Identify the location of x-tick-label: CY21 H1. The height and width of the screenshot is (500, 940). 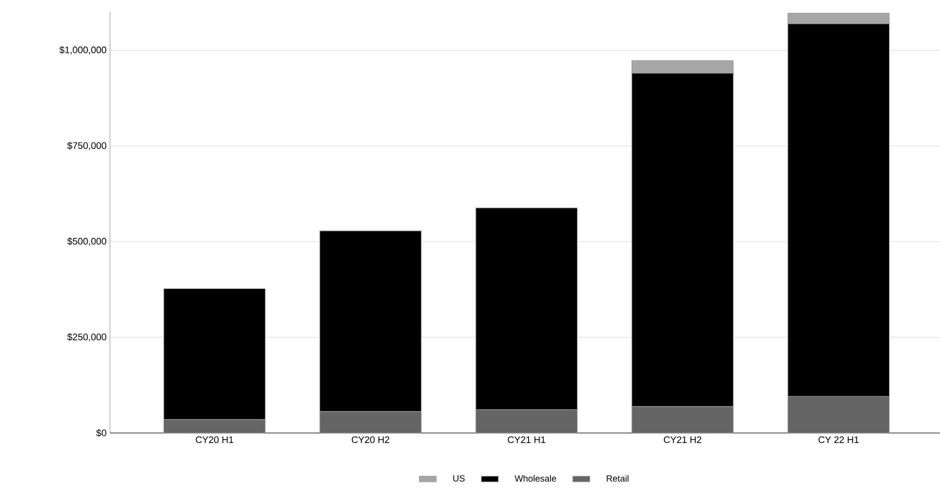
(527, 440).